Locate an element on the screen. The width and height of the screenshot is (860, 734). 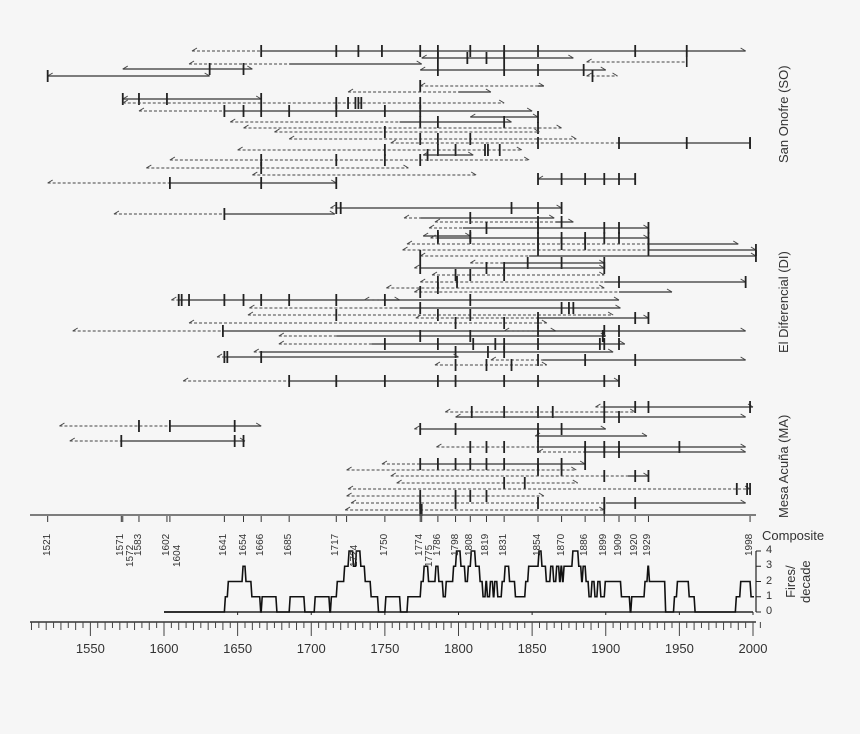
composite-year-label: 1854 is located at coordinates (537, 544).